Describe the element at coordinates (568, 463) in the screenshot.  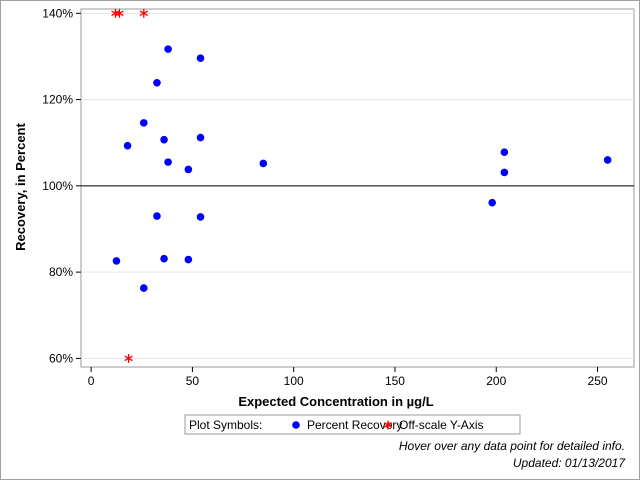
I see `updated-date: Updated: 01/13/2017` at that location.